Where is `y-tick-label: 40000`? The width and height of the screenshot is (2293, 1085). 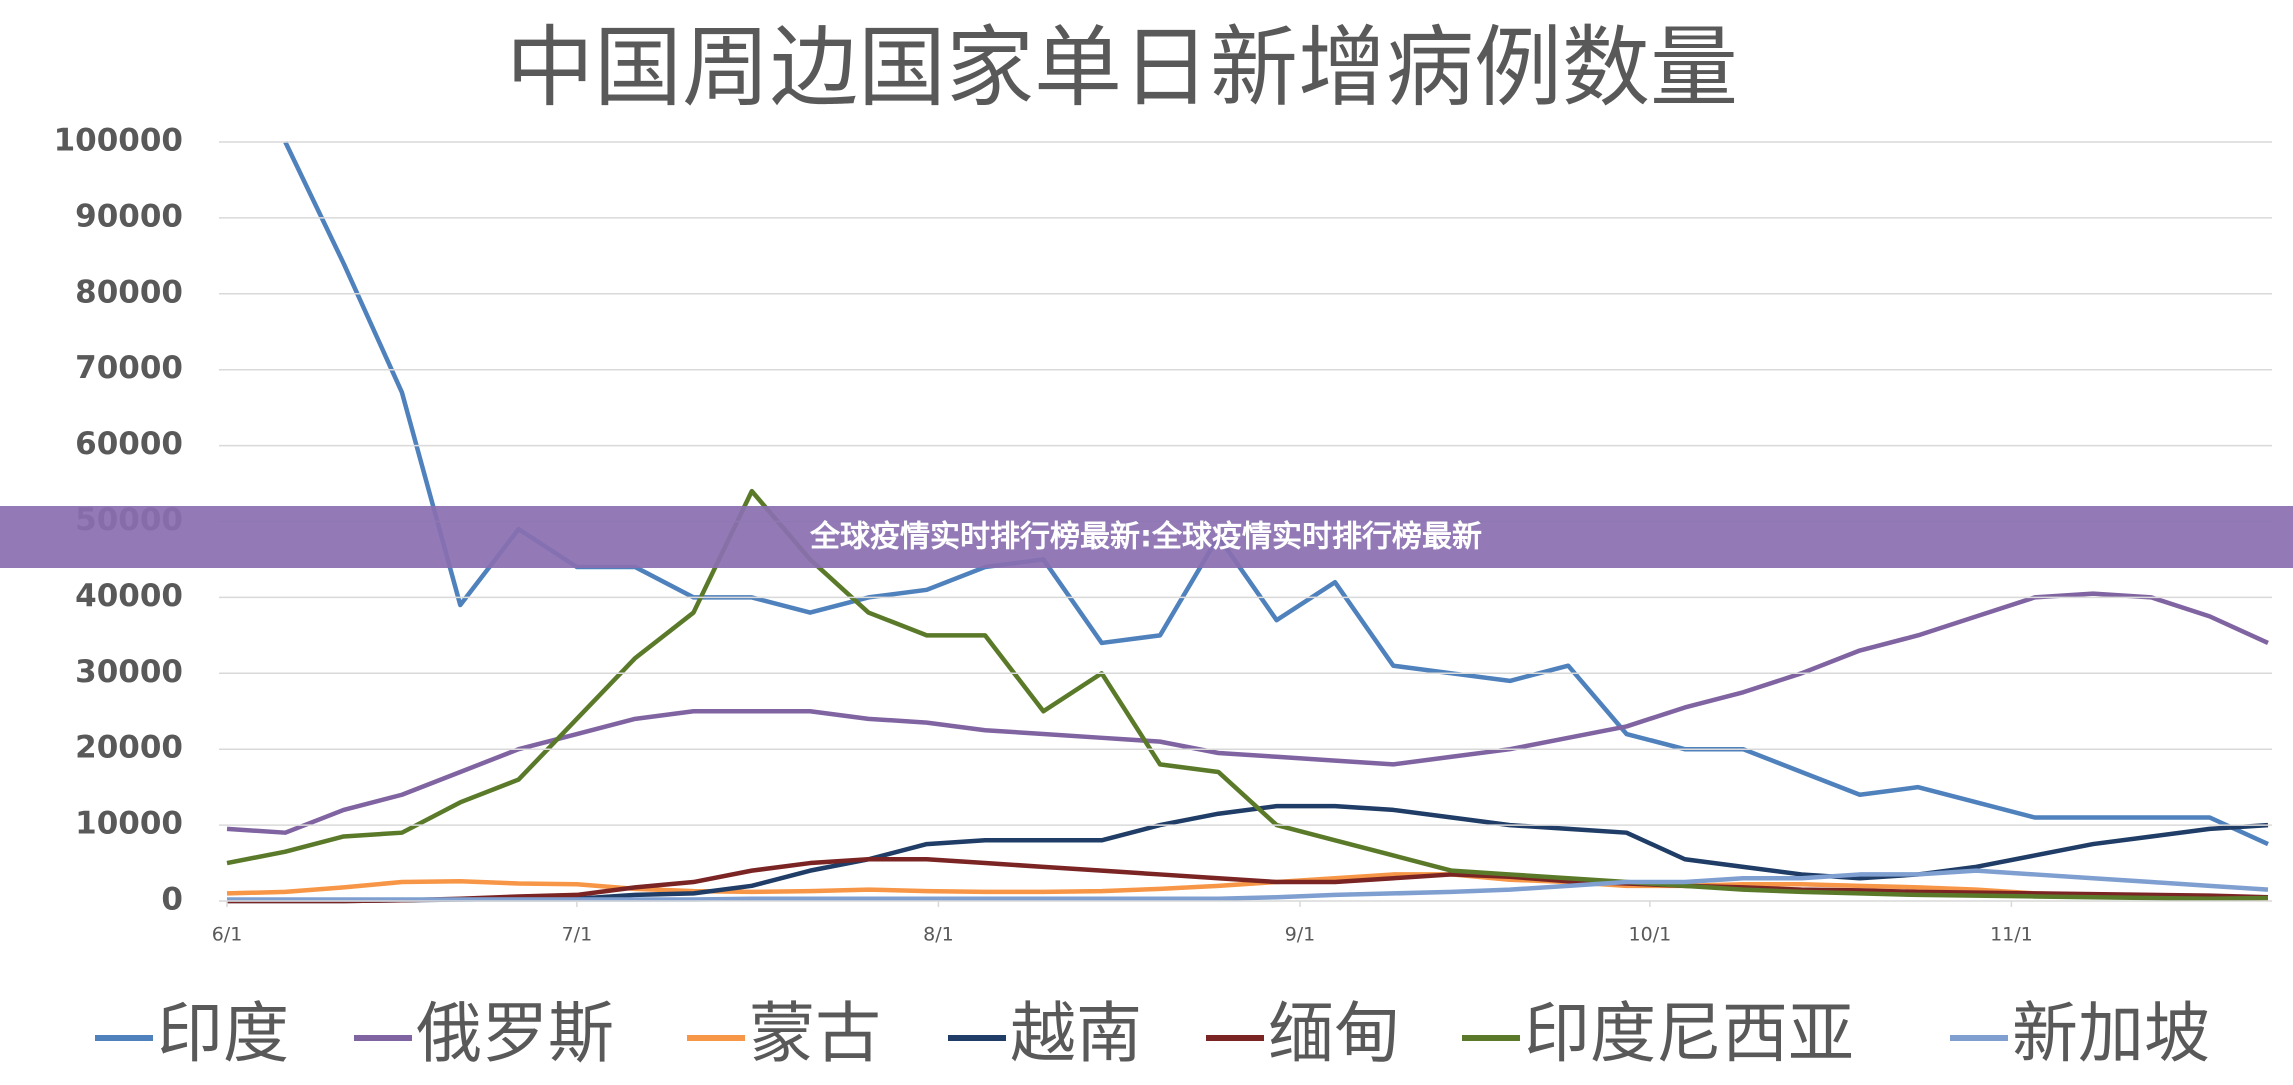
y-tick-label: 40000 is located at coordinates (129, 596).